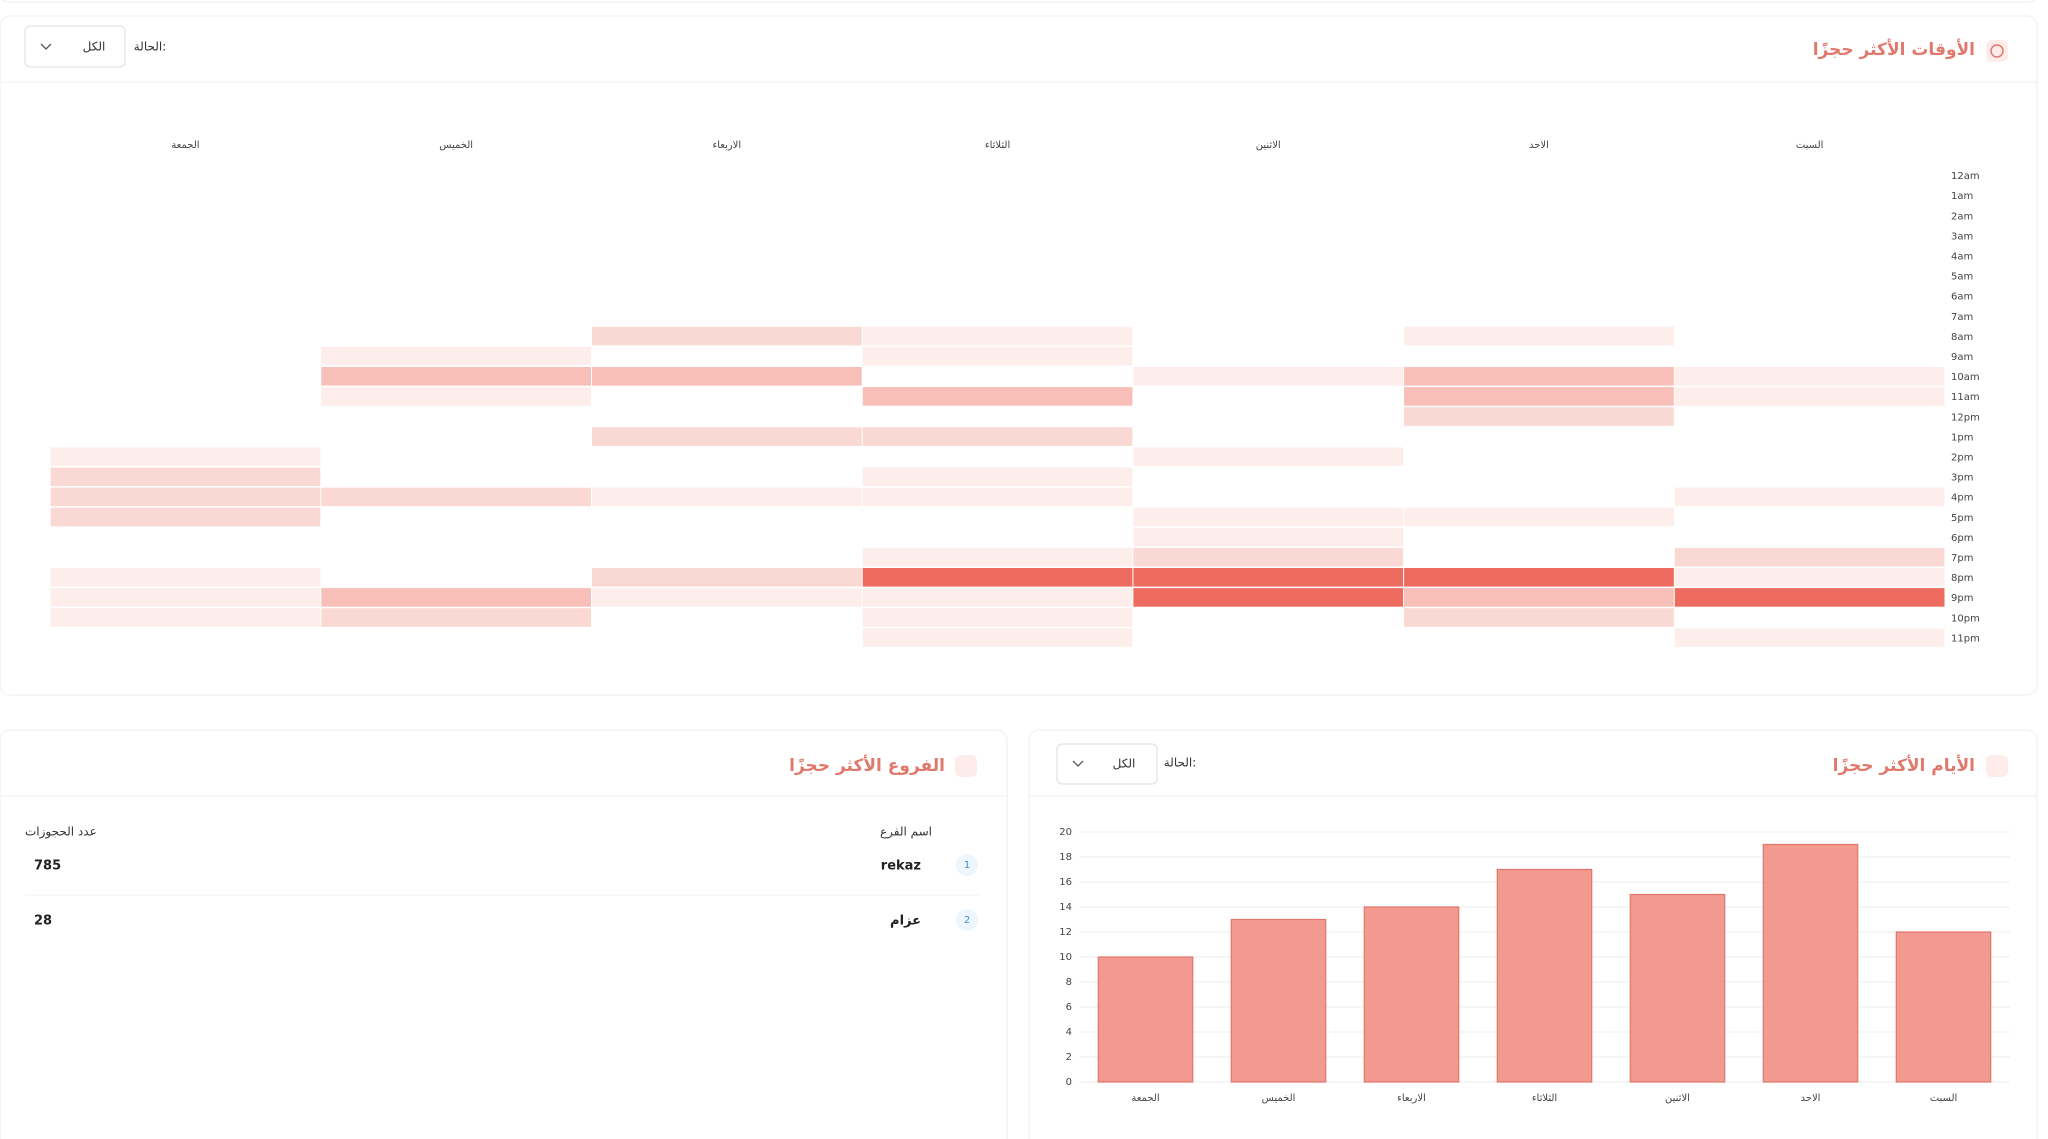  I want to click on y-tick-label: 10, so click(1065, 957).